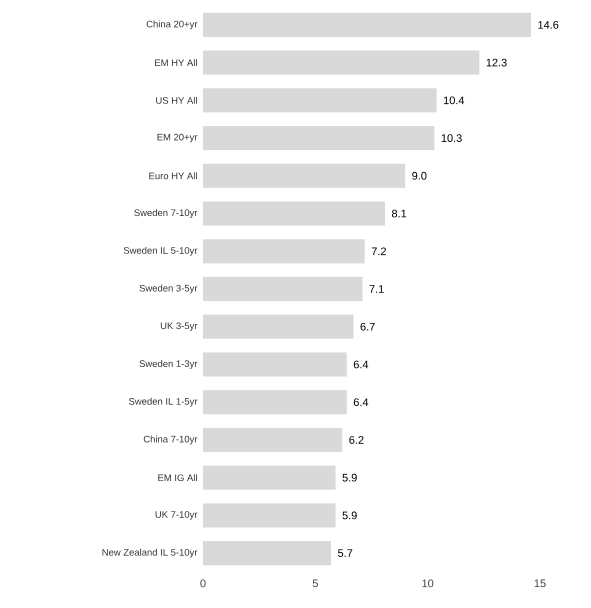 This screenshot has height=608, width=591. What do you see at coordinates (150, 553) in the screenshot?
I see `y-tick-label: New Zealand IL 5-10yr` at bounding box center [150, 553].